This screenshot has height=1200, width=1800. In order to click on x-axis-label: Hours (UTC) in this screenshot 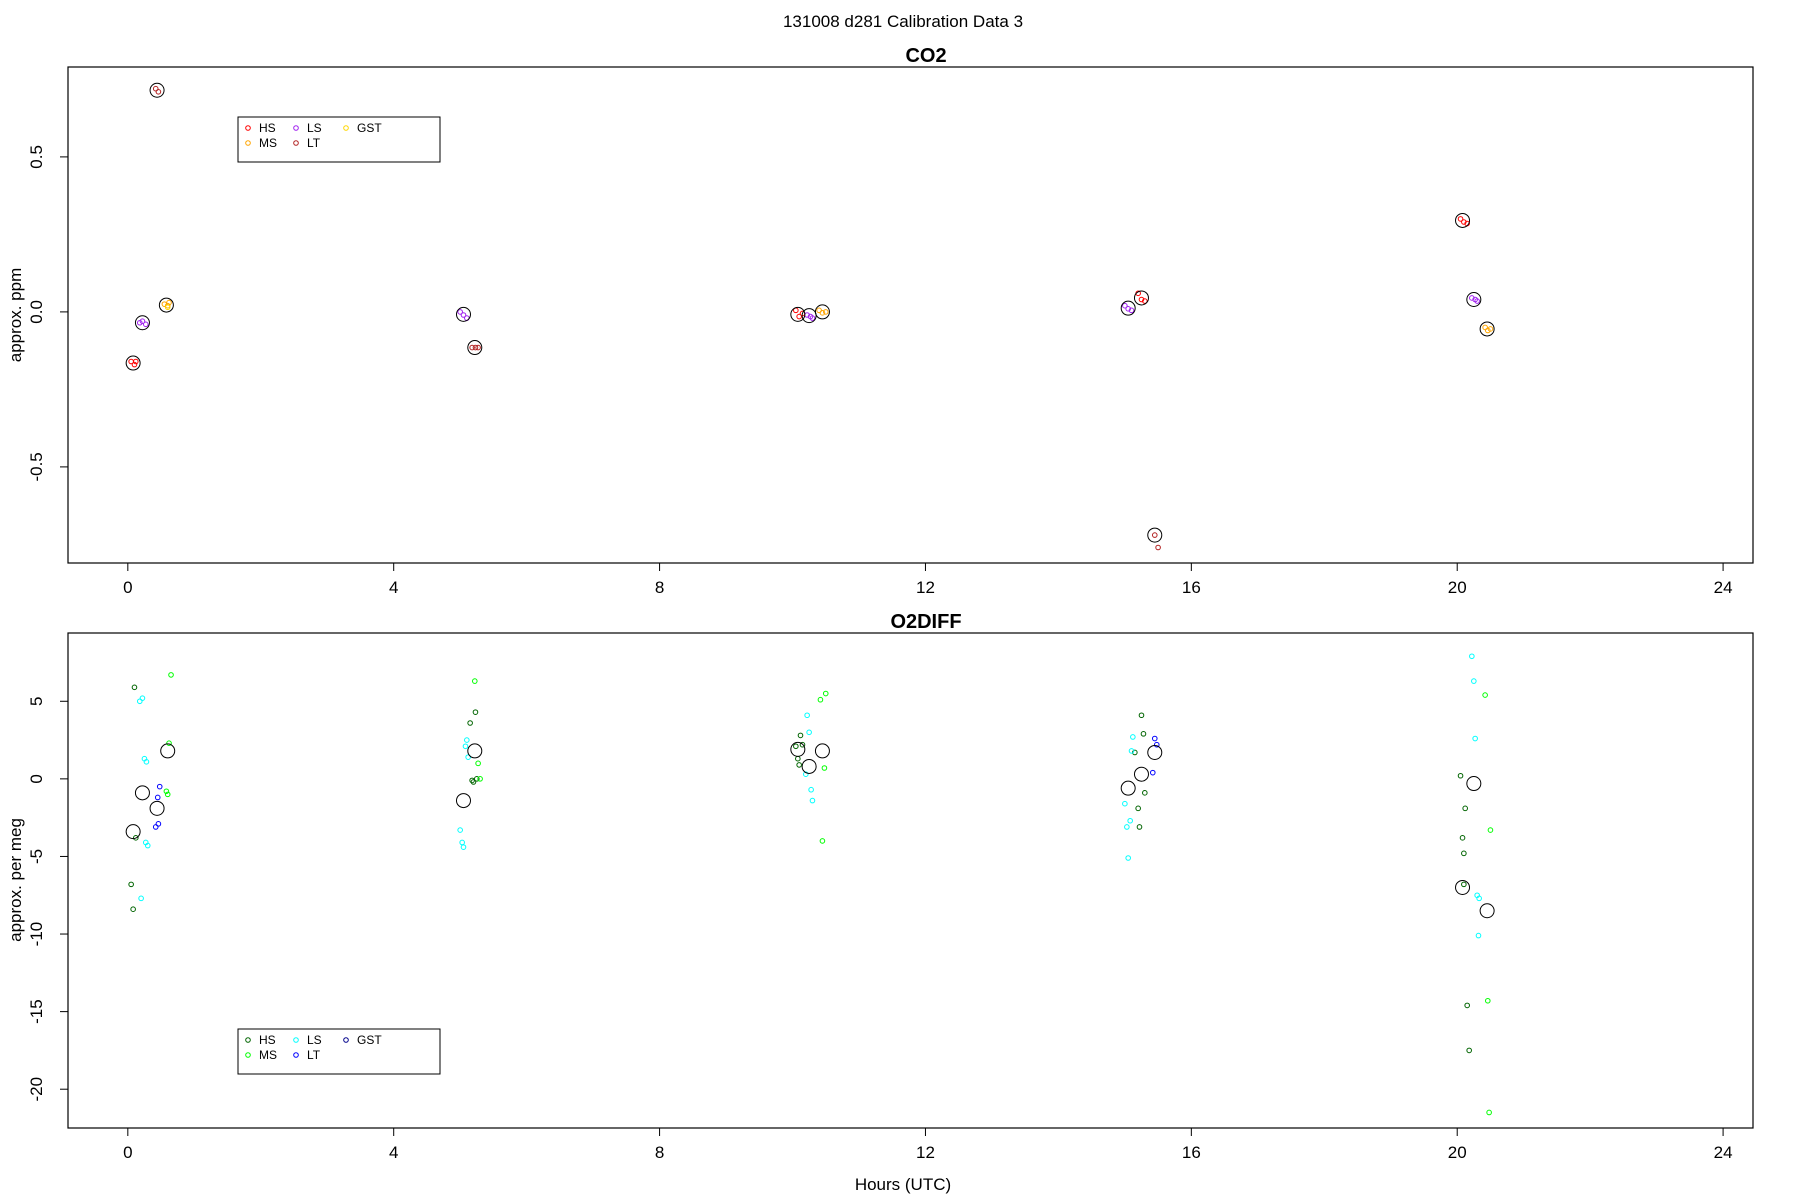, I will do `click(903, 1184)`.